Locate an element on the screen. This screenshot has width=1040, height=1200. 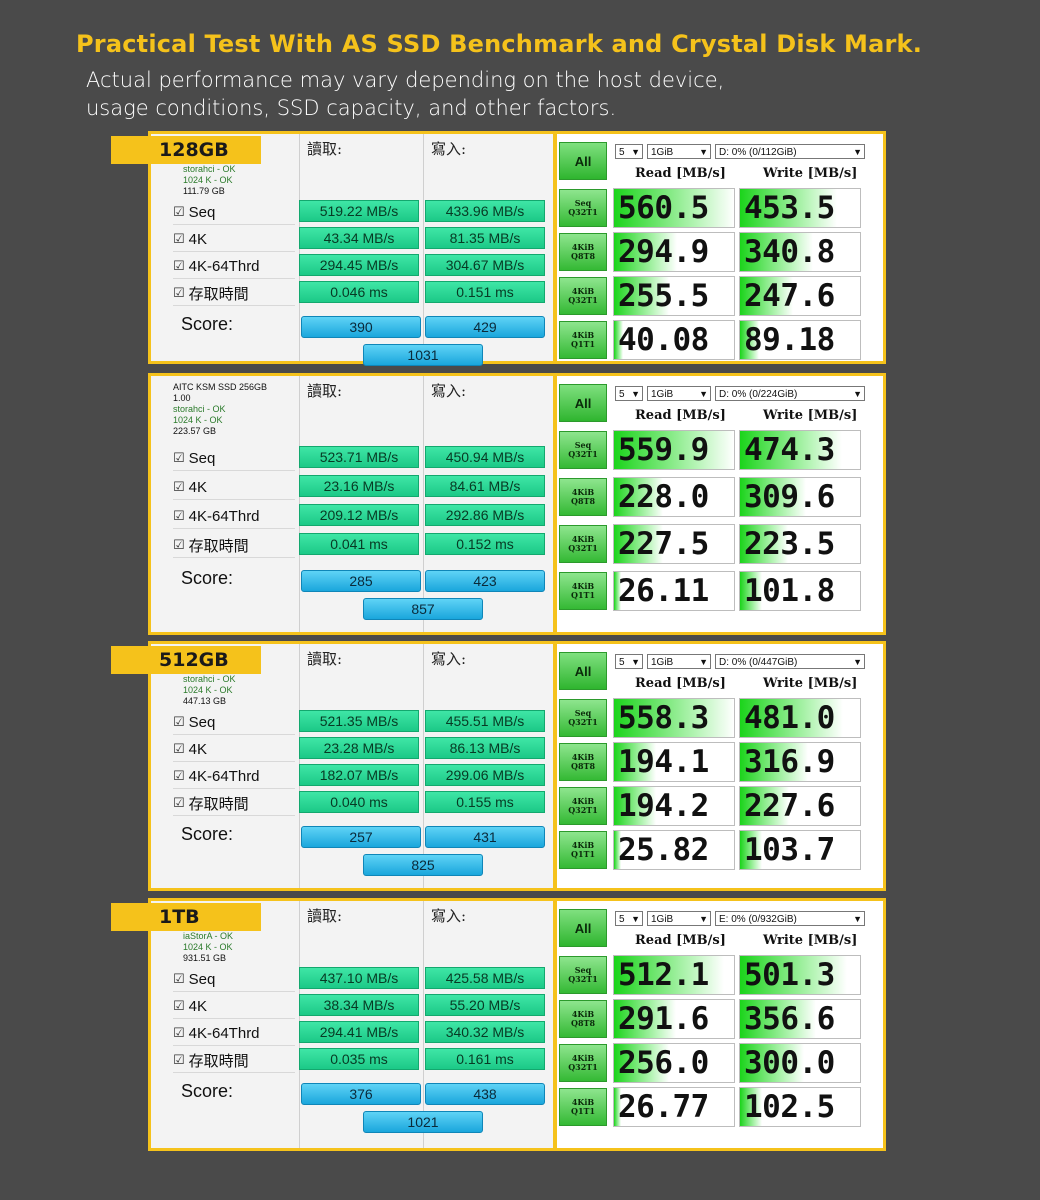
read-value-box: 25.82 is located at coordinates (674, 850).